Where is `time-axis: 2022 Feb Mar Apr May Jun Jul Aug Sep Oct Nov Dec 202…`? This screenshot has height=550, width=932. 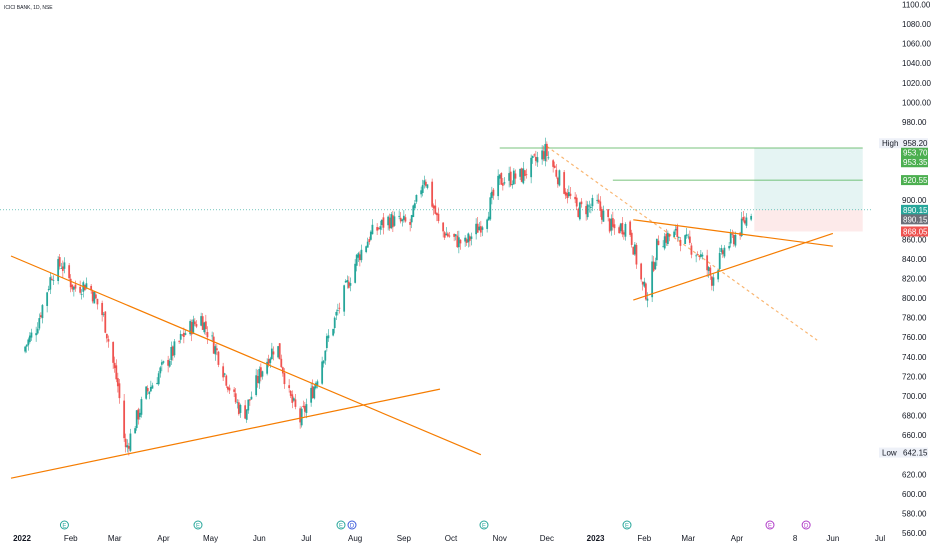
time-axis: 2022 Feb Mar Apr May Jun Jul Aug Sep Oct Nov Dec 202… is located at coordinates (449, 538).